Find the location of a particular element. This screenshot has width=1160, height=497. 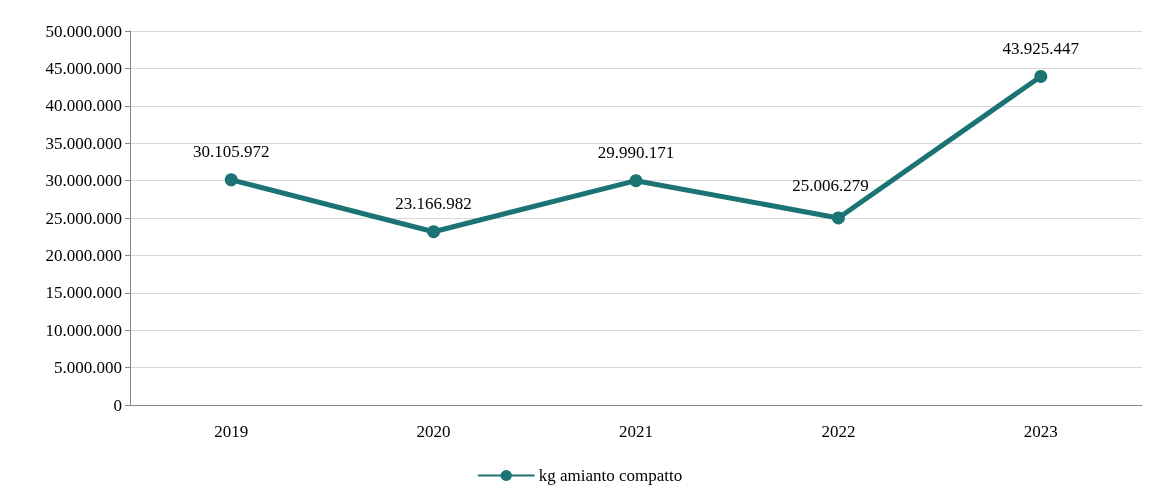

x-tick-label: 2022 is located at coordinates (838, 431).